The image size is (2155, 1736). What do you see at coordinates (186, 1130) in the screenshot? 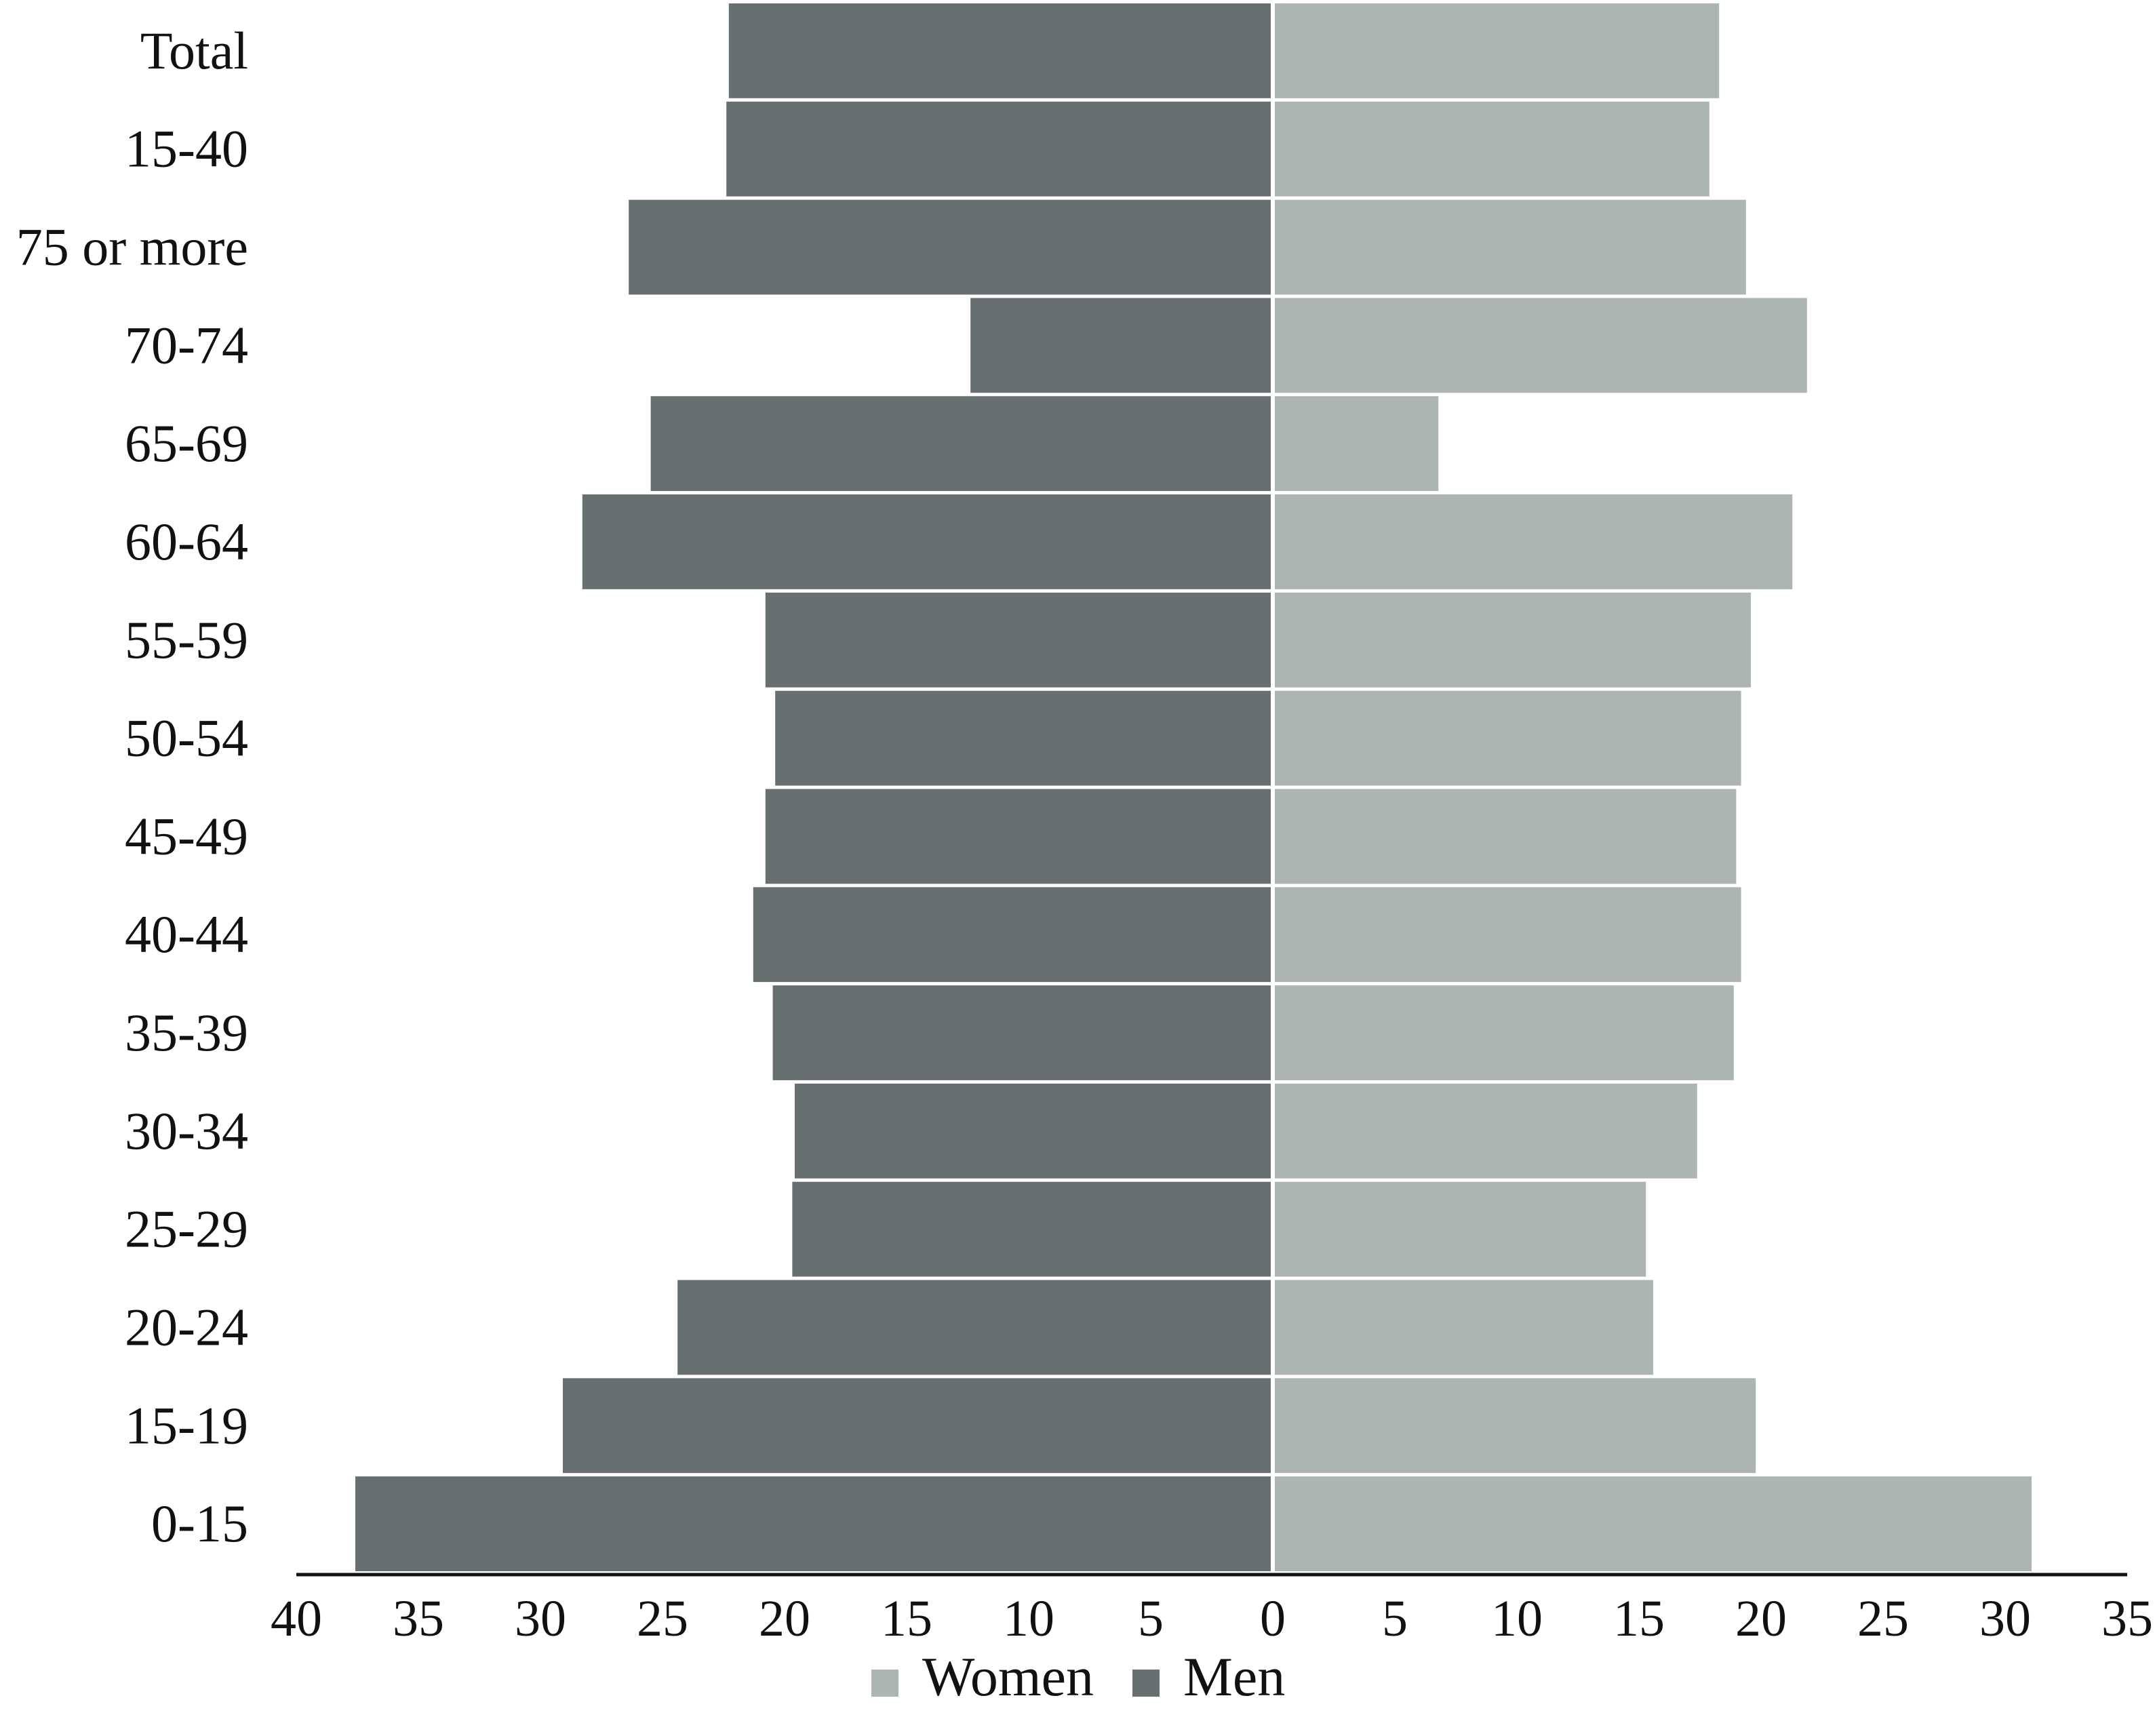
I see `category-label: 30-34` at bounding box center [186, 1130].